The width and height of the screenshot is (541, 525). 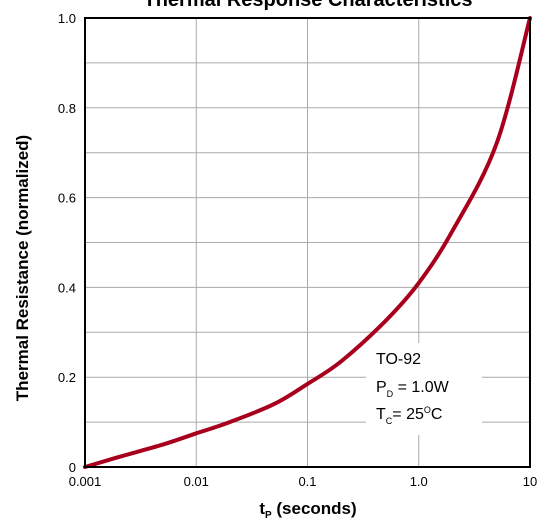 I want to click on x-tick-label: 0.001, so click(x=85, y=481).